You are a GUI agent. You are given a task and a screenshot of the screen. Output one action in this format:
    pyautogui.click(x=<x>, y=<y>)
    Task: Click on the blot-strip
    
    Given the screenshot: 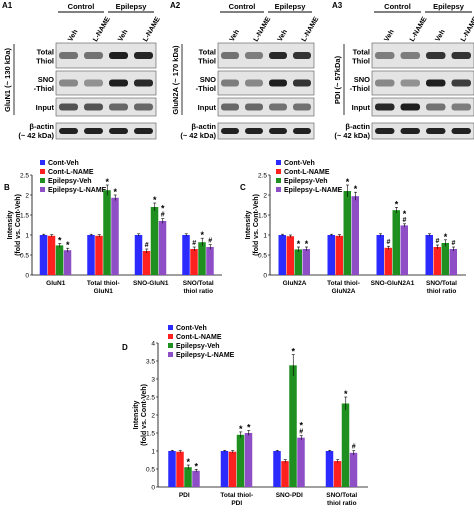 What is the action you would take?
    pyautogui.click(x=106, y=107)
    